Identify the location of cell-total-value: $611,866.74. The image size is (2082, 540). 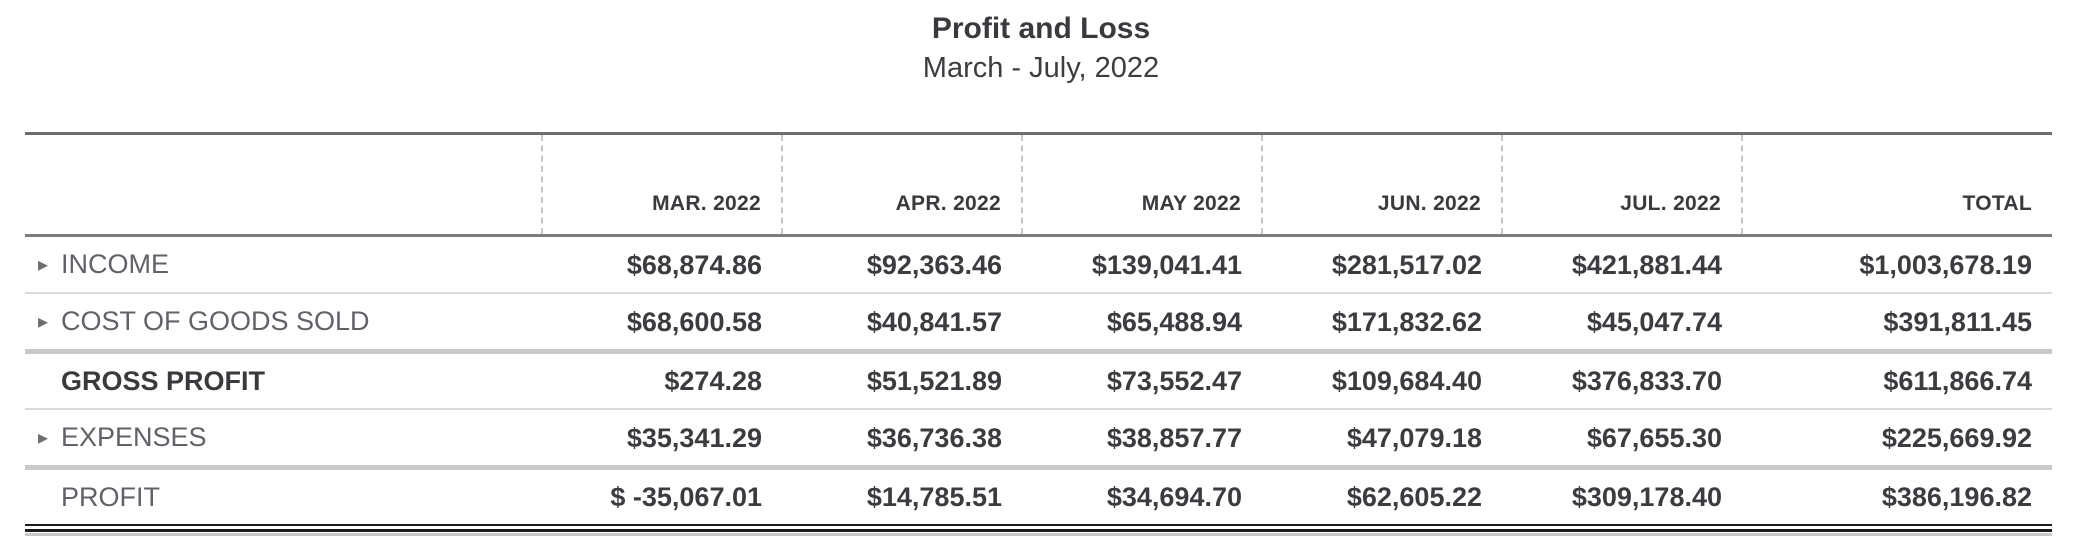
(1897, 380).